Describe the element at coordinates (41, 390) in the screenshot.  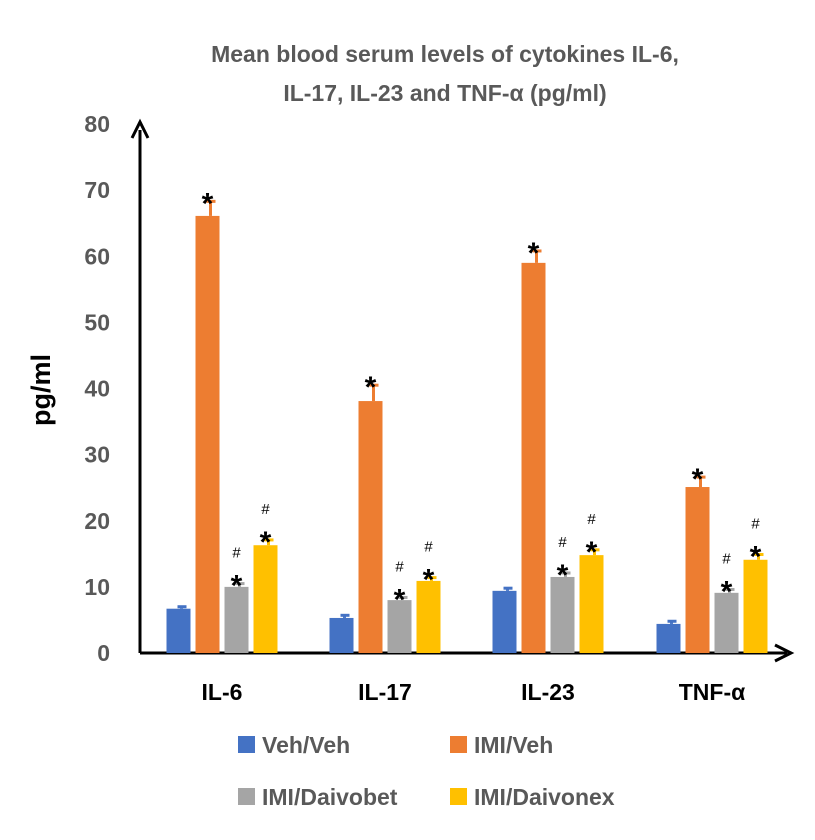
I see `y-axis-label: pg/ml` at that location.